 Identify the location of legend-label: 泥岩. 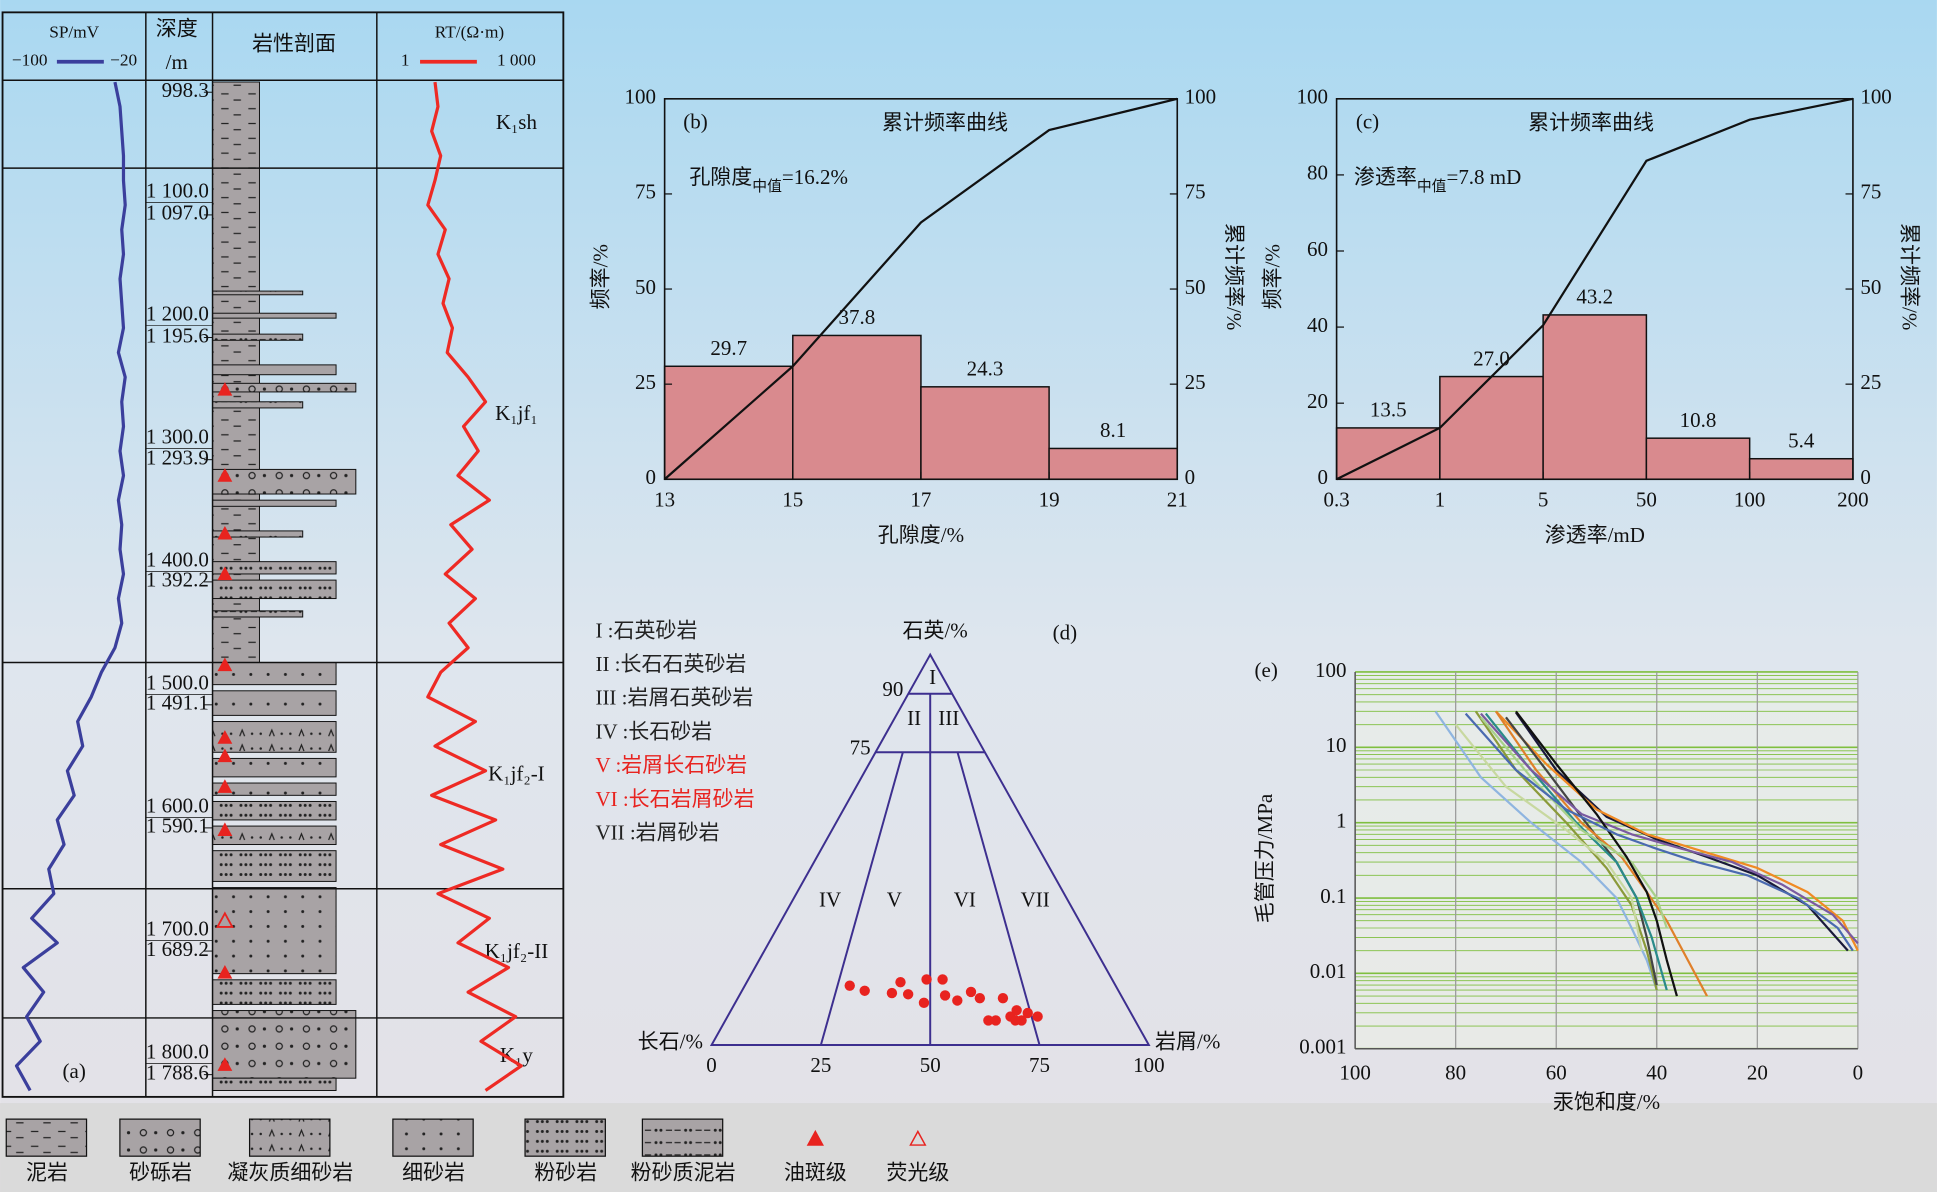
(47, 1173).